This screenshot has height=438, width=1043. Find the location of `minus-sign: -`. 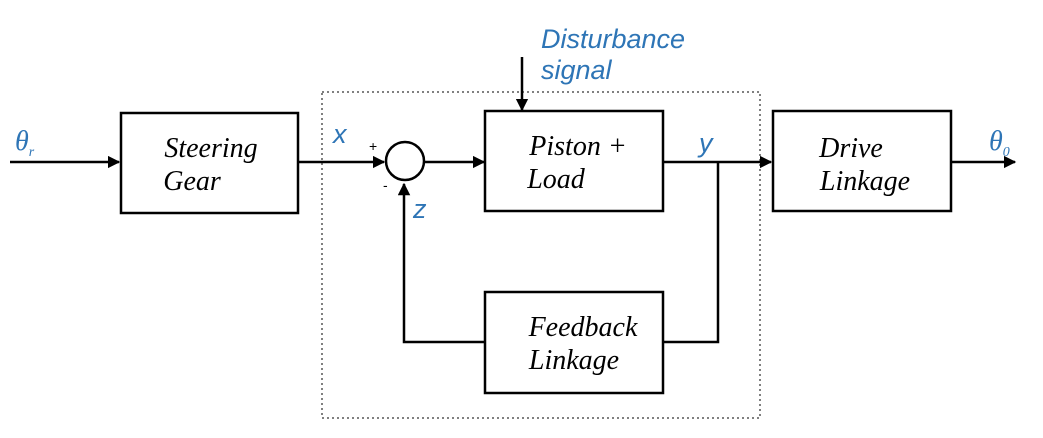

minus-sign: - is located at coordinates (385, 185).